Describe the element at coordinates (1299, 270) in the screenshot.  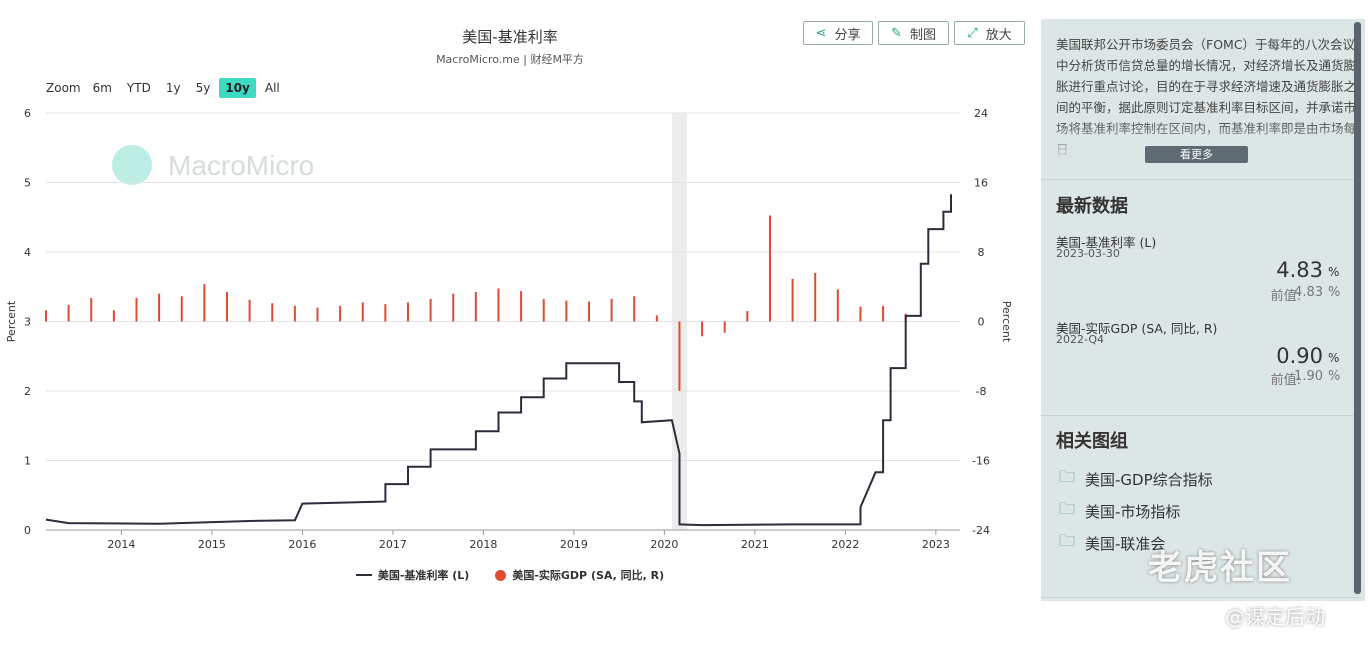
I see `latest-rate-value: 4.83` at that location.